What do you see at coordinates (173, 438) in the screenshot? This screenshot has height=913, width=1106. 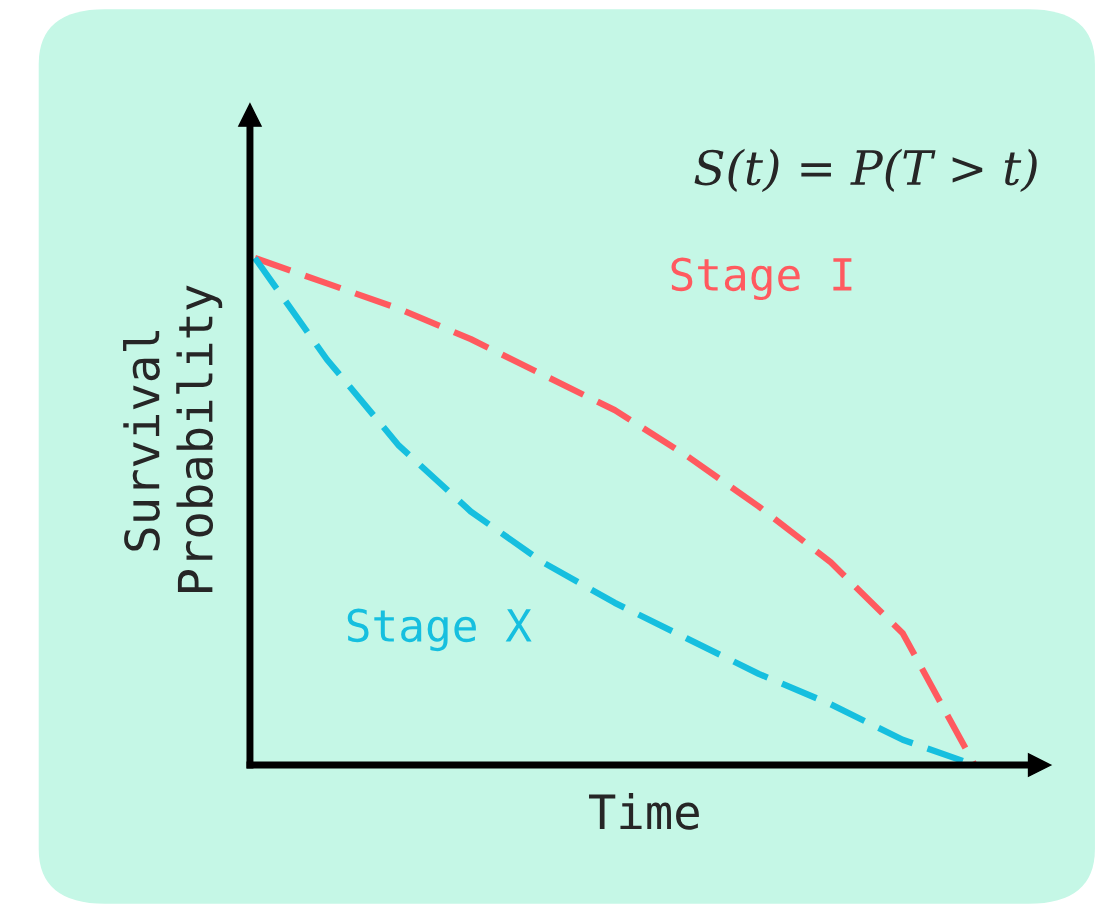 I see `y-axis-title: Survival Probability` at bounding box center [173, 438].